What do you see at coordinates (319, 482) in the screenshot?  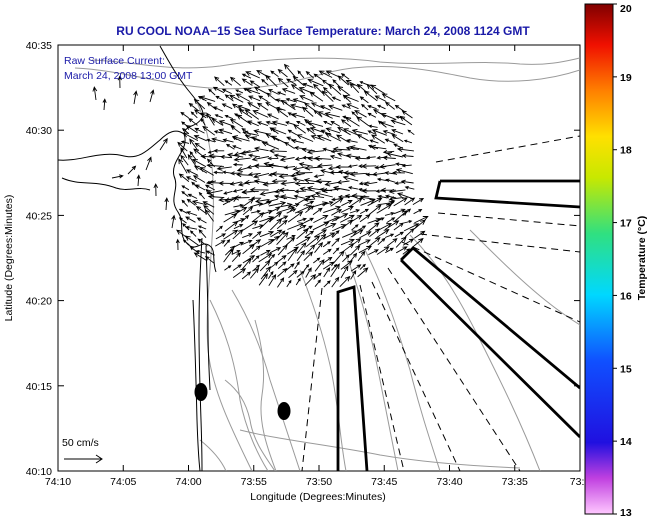 I see `x-tick-label: 73:50` at bounding box center [319, 482].